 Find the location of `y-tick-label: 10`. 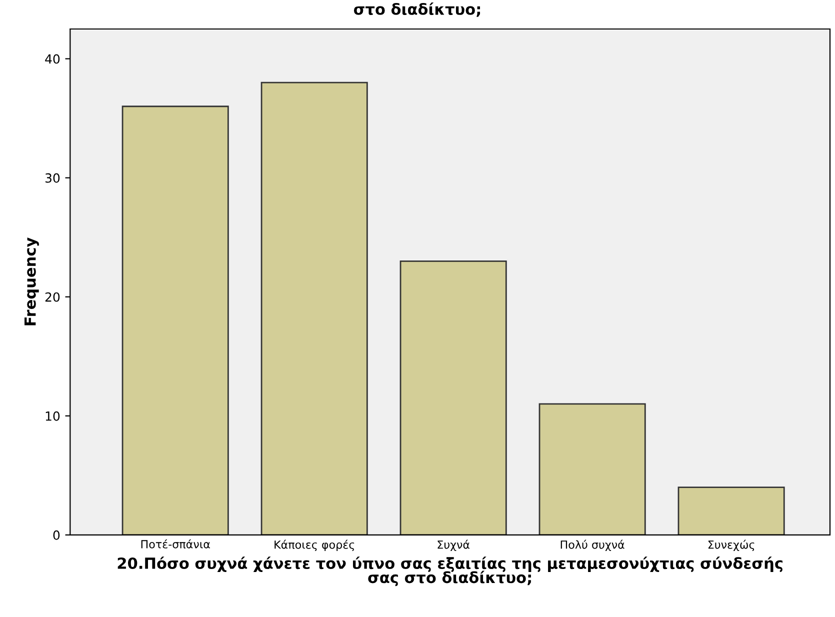

y-tick-label: 10 is located at coordinates (53, 416).